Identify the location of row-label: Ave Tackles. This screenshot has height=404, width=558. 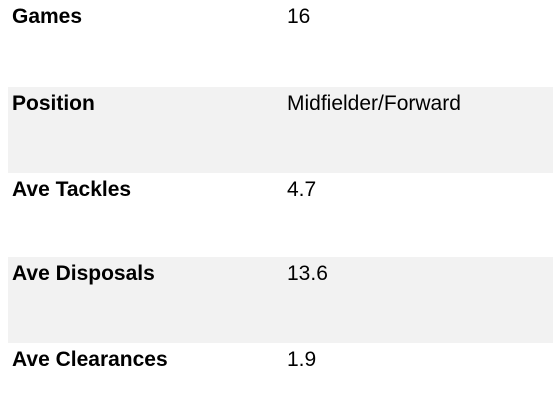
(72, 189).